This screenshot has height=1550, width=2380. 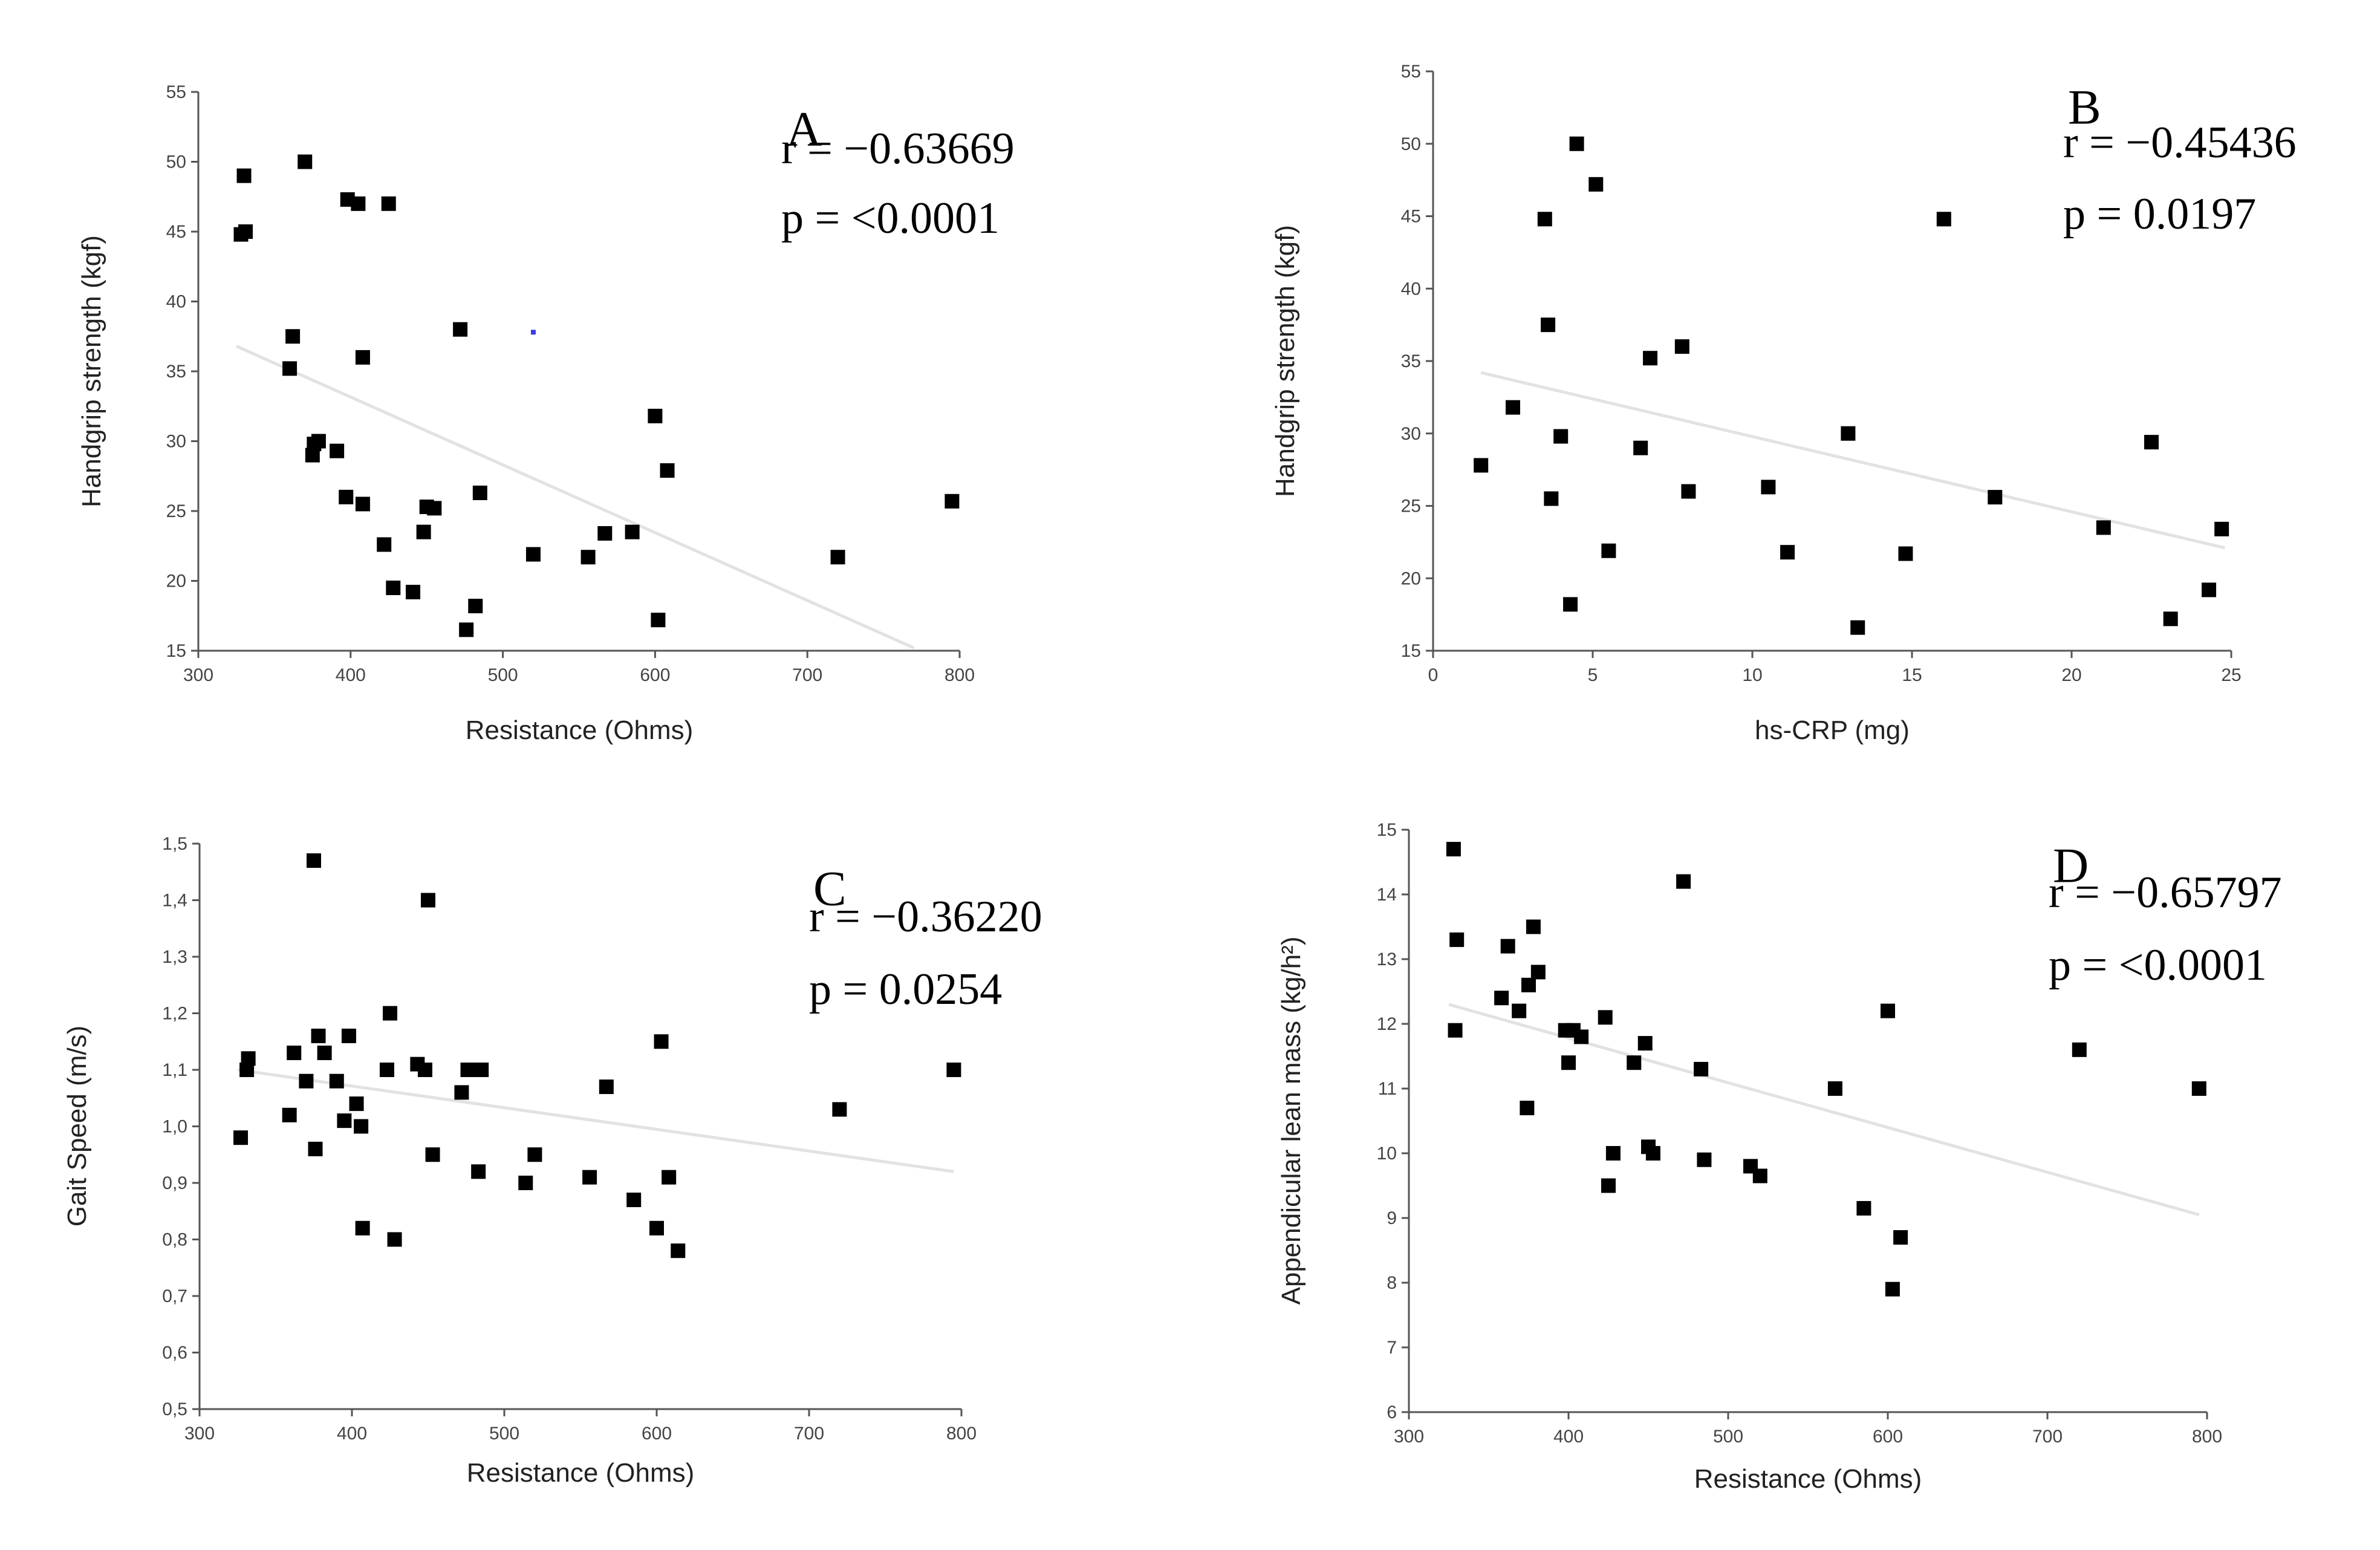 What do you see at coordinates (1411, 144) in the screenshot?
I see `y-tick-label: 50` at bounding box center [1411, 144].